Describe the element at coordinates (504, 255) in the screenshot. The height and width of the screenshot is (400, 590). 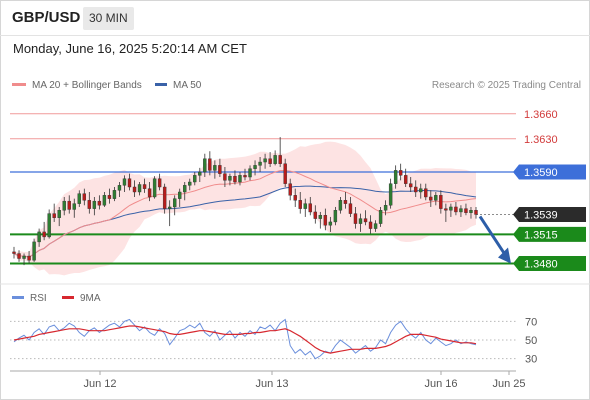
I see `forecast-arrow-head` at that location.